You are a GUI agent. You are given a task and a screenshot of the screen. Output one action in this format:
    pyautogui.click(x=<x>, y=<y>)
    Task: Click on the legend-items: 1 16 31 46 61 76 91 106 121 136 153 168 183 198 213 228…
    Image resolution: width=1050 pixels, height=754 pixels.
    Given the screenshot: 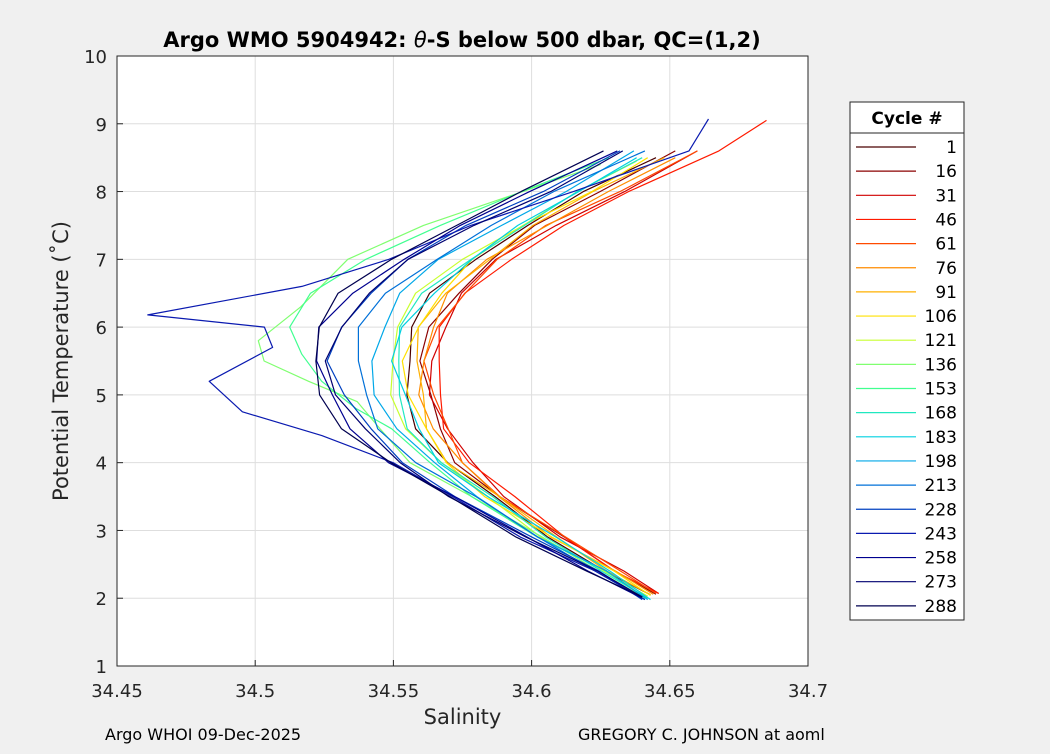 What is the action you would take?
    pyautogui.click(x=906, y=377)
    